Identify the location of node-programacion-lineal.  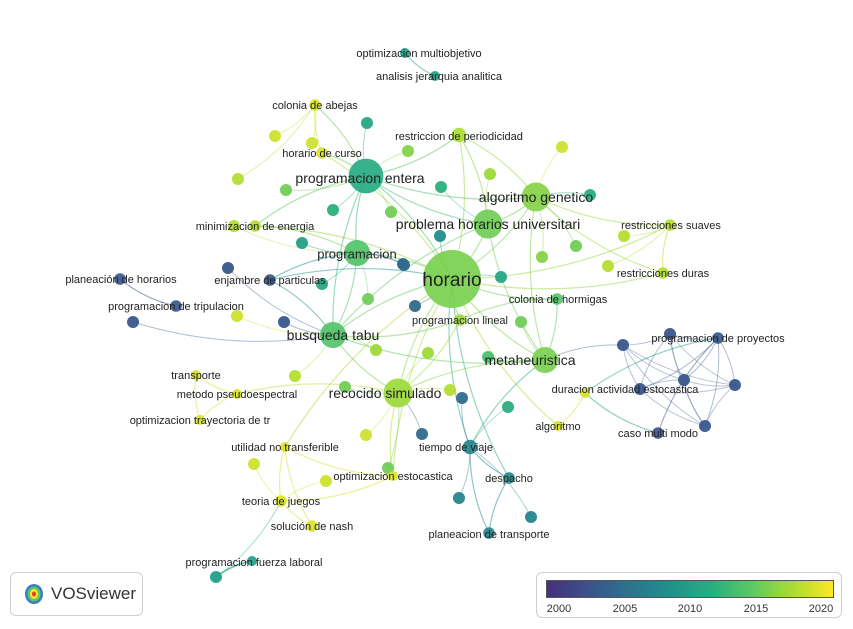
(460, 320).